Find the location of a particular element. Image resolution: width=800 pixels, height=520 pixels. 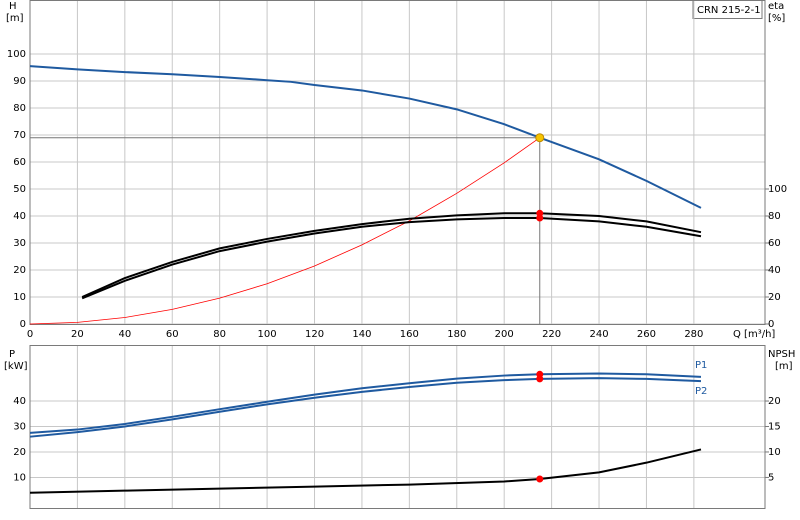

y2-tick-label: 40 is located at coordinates (774, 270).